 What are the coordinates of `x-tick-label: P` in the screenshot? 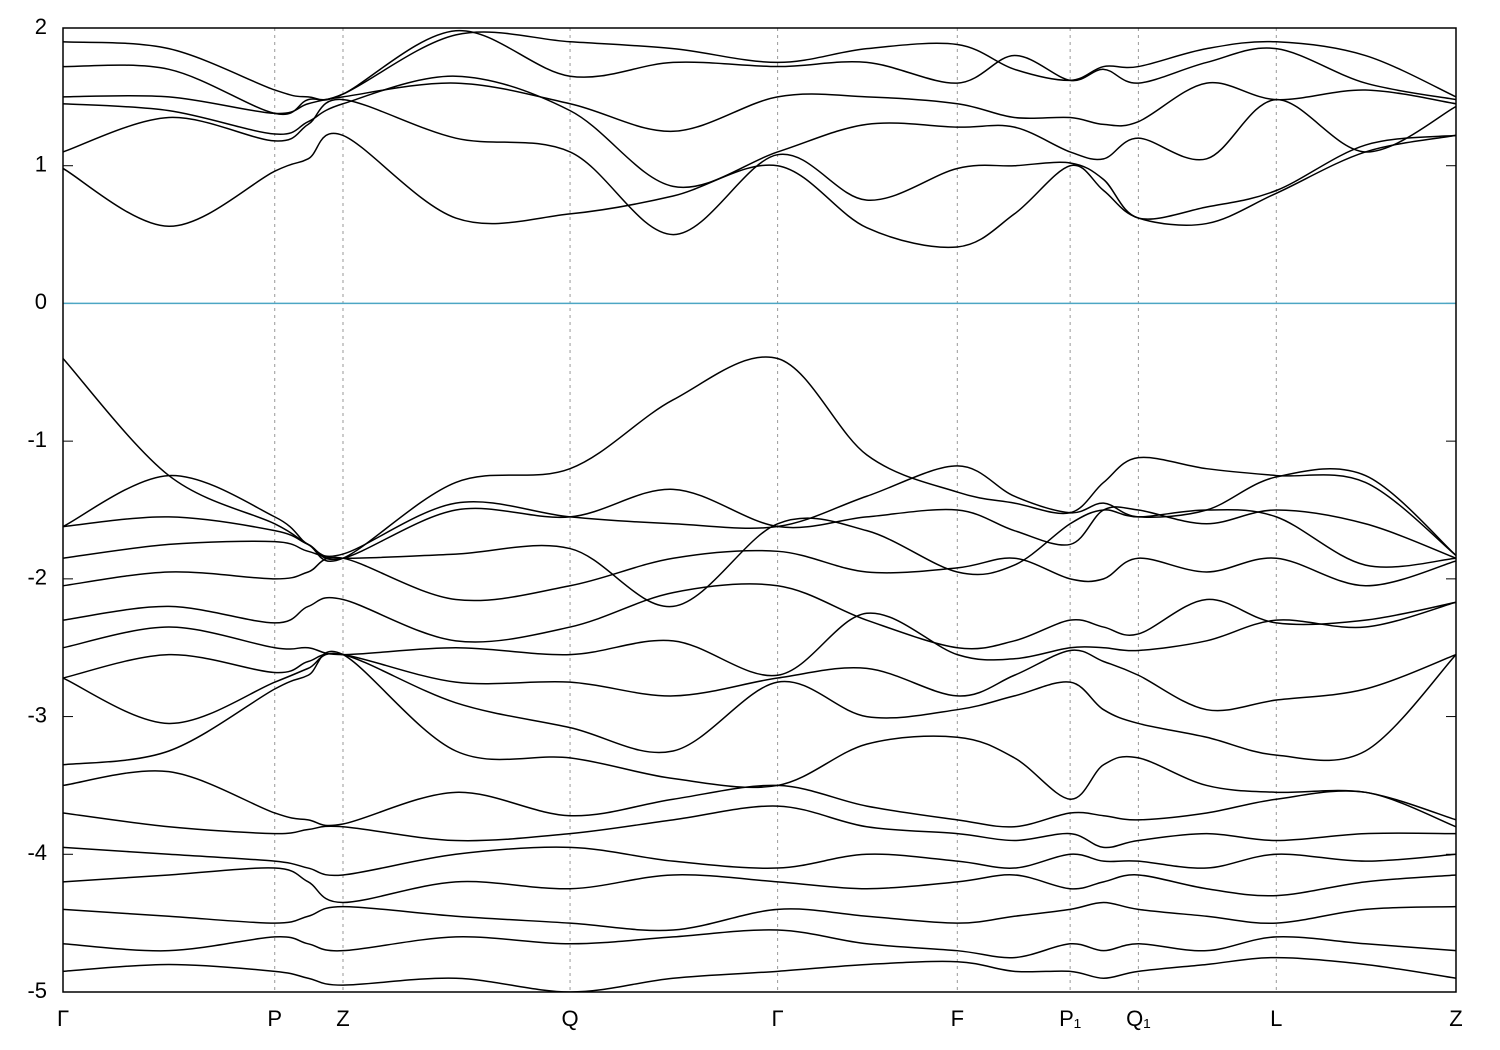 It's located at (274, 1018).